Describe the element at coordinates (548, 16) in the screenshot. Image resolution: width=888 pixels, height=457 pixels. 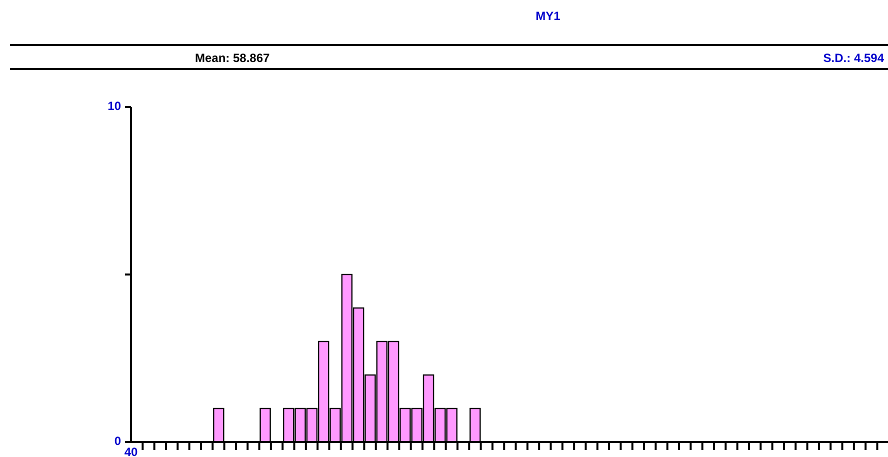
I see `chart-title: MY1` at that location.